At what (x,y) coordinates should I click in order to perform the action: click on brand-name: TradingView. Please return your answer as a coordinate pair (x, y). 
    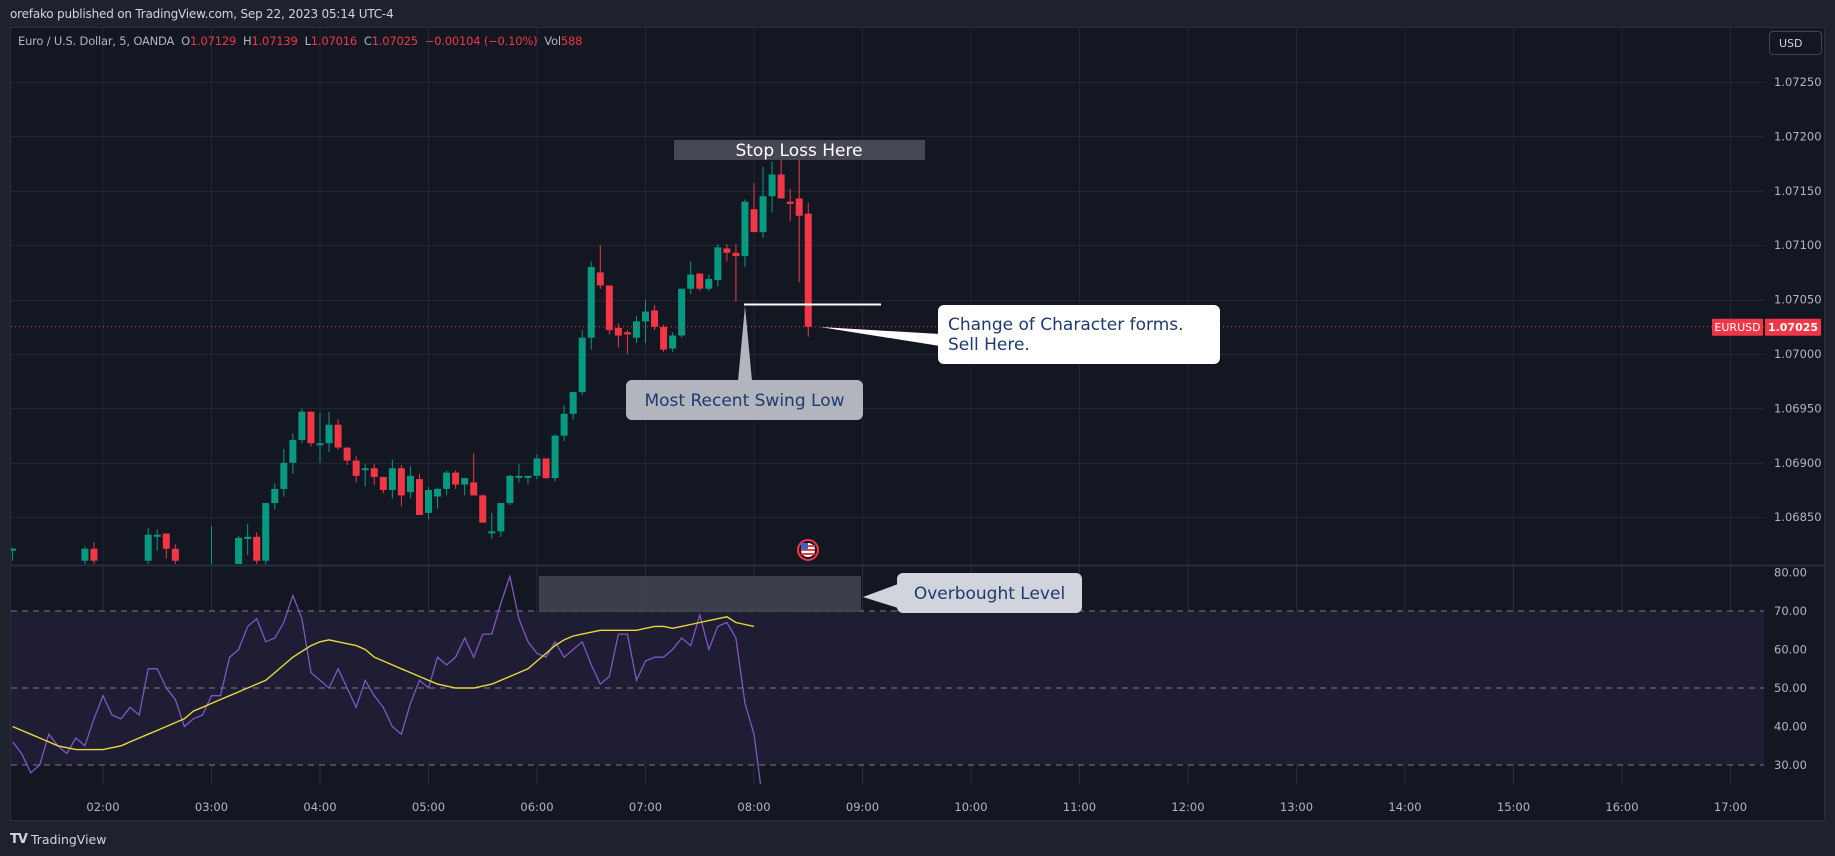
    Looking at the image, I should click on (68, 839).